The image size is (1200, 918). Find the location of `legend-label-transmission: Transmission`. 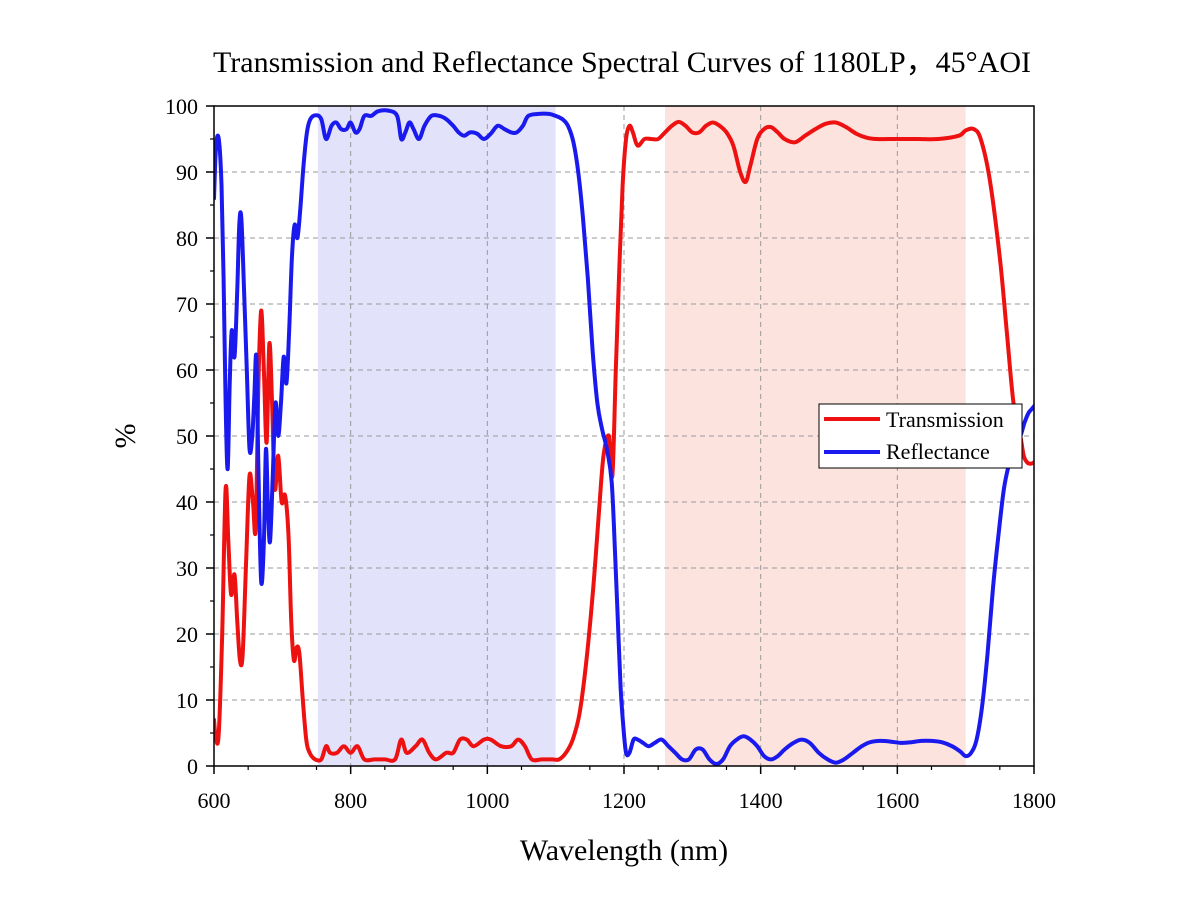

legend-label-transmission: Transmission is located at coordinates (945, 419).